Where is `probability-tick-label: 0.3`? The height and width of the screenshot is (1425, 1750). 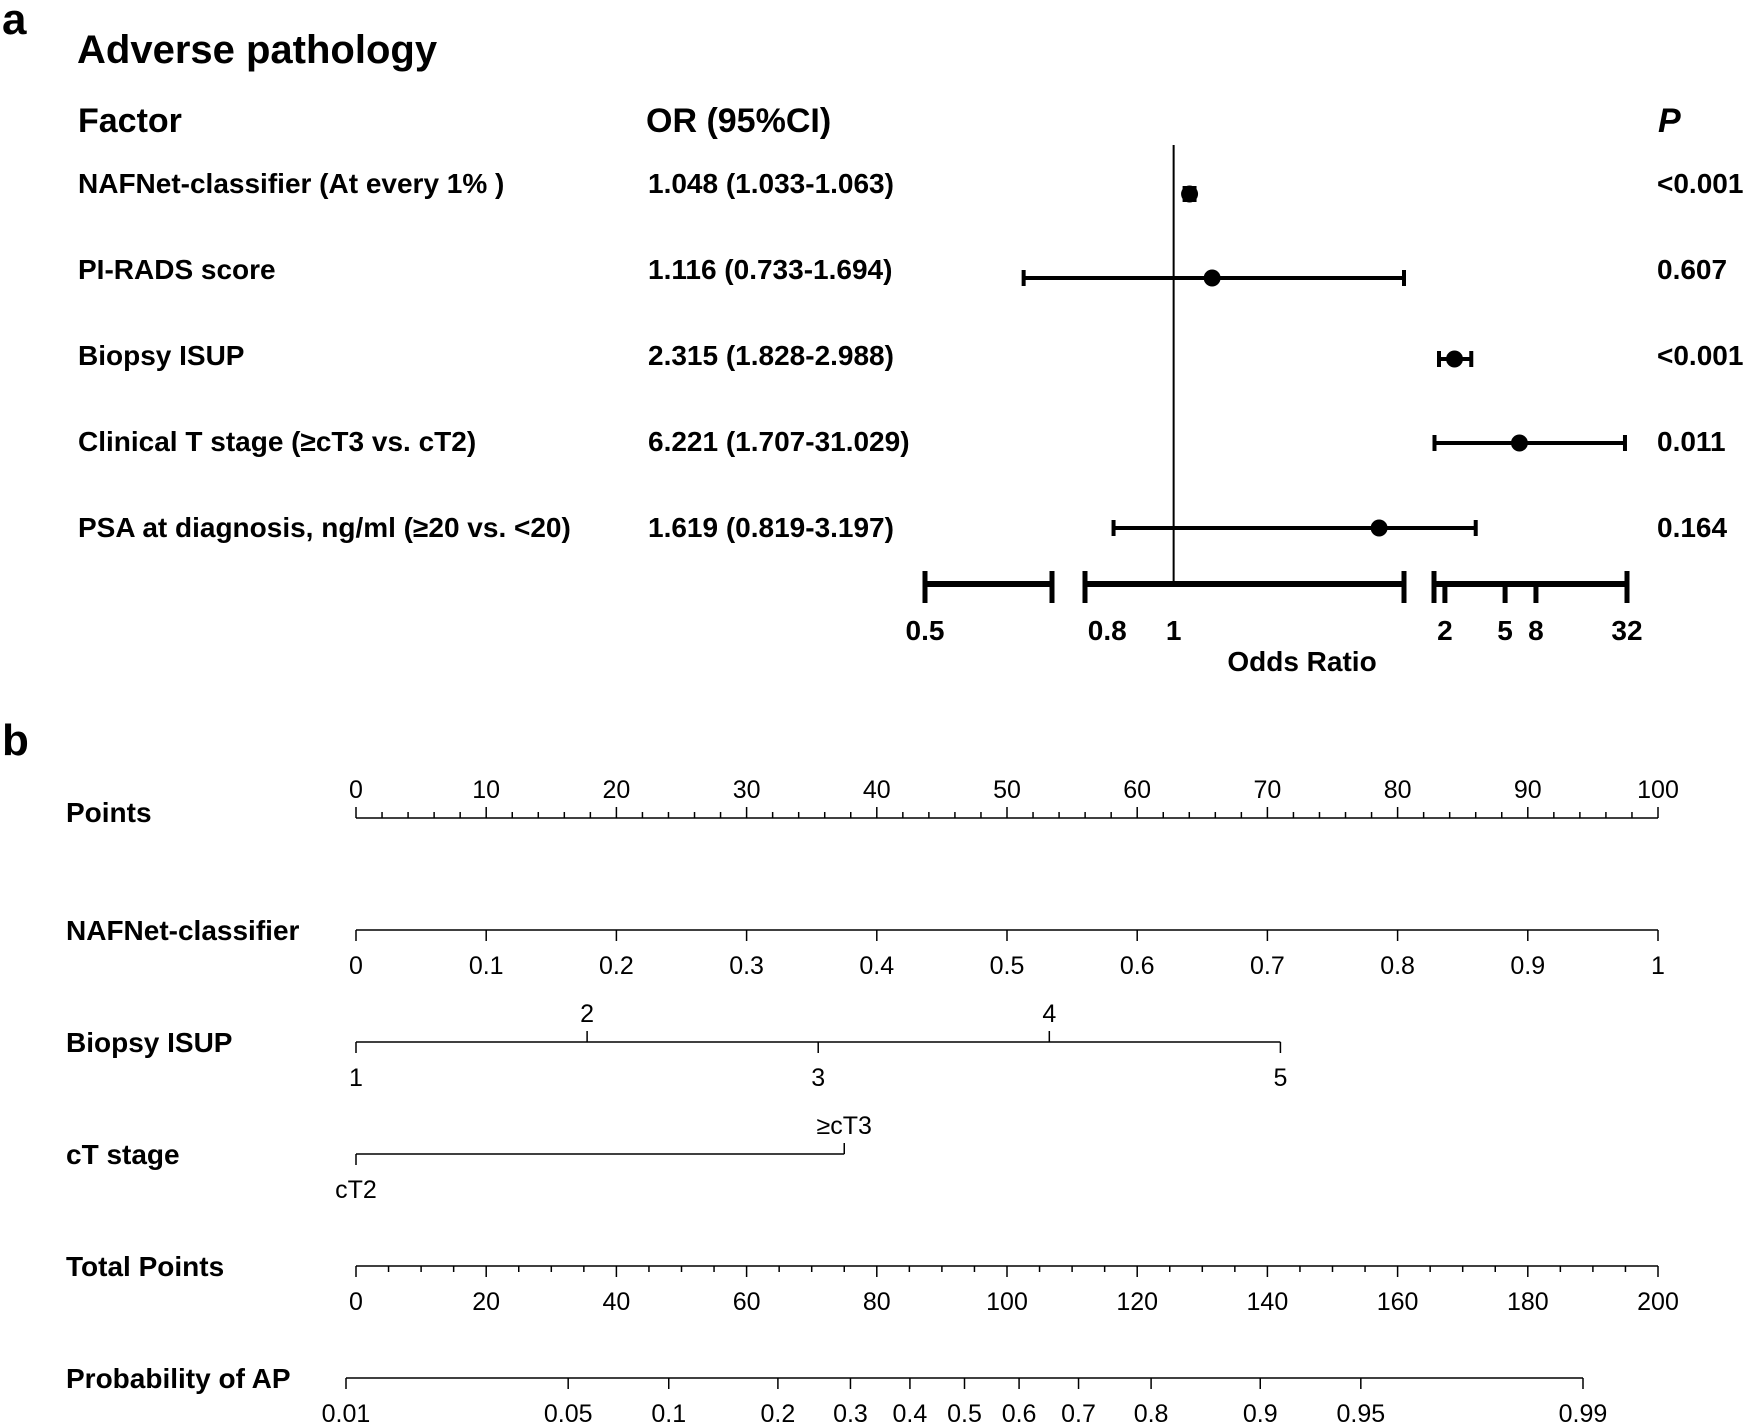 probability-tick-label: 0.3 is located at coordinates (850, 1412).